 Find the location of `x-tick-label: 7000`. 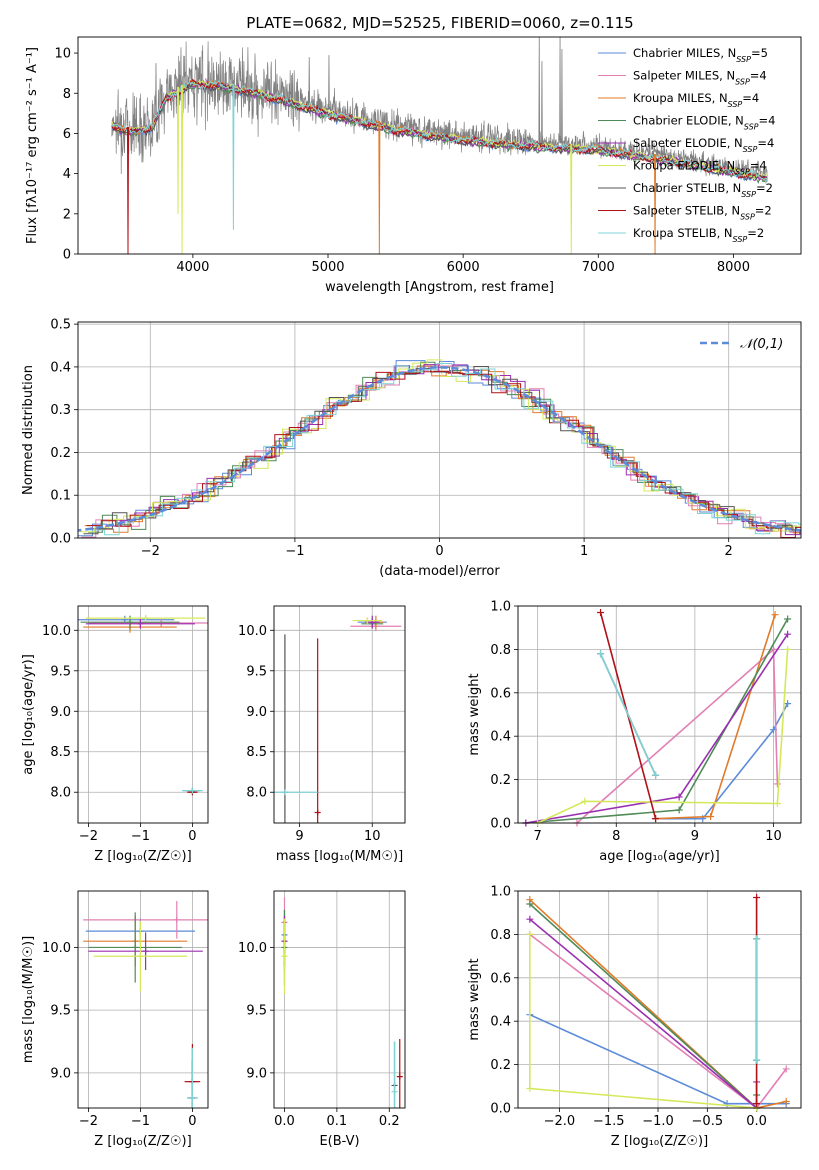

x-tick-label: 7000 is located at coordinates (598, 267).